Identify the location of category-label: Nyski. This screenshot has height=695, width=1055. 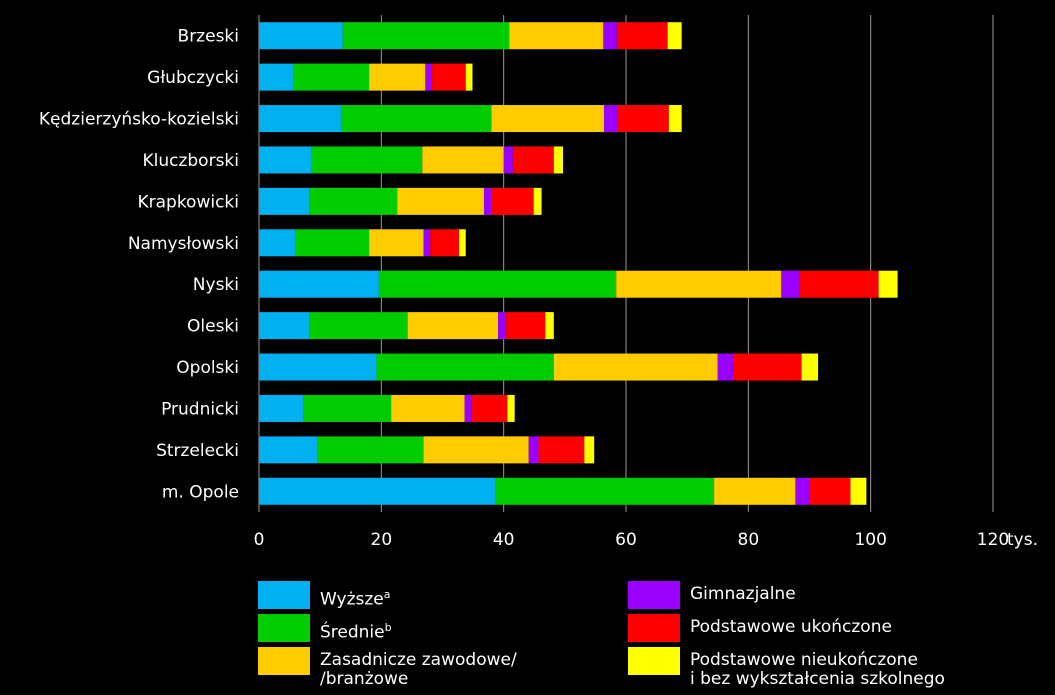
(216, 285).